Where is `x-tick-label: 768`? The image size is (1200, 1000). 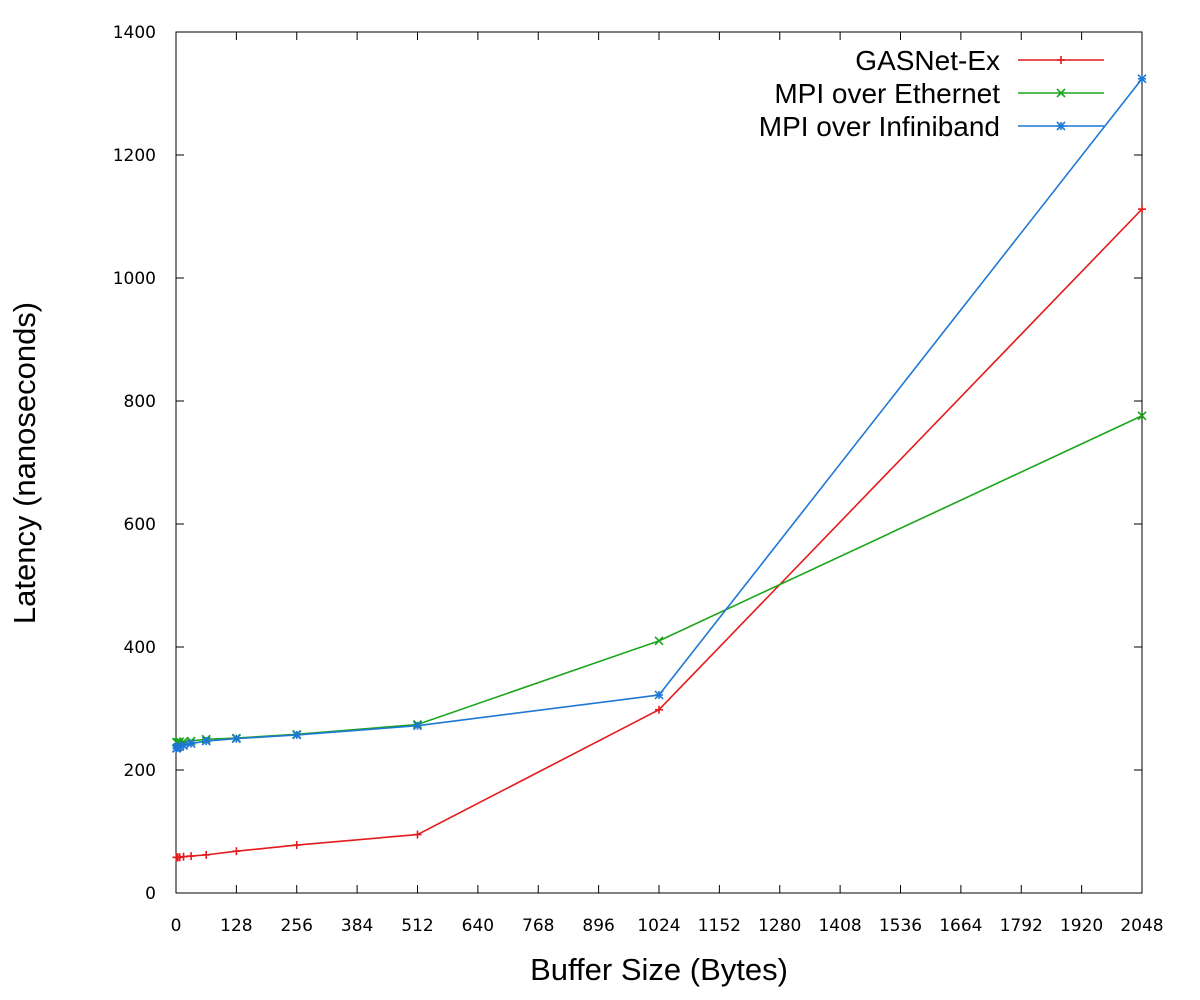 x-tick-label: 768 is located at coordinates (538, 926).